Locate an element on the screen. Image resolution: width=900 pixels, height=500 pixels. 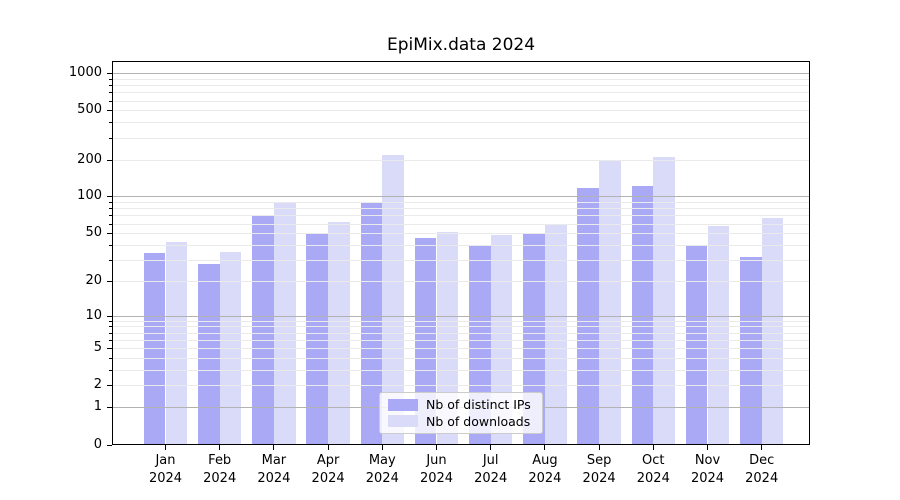
x-tick-label: Jul 2024 is located at coordinates (491, 470).